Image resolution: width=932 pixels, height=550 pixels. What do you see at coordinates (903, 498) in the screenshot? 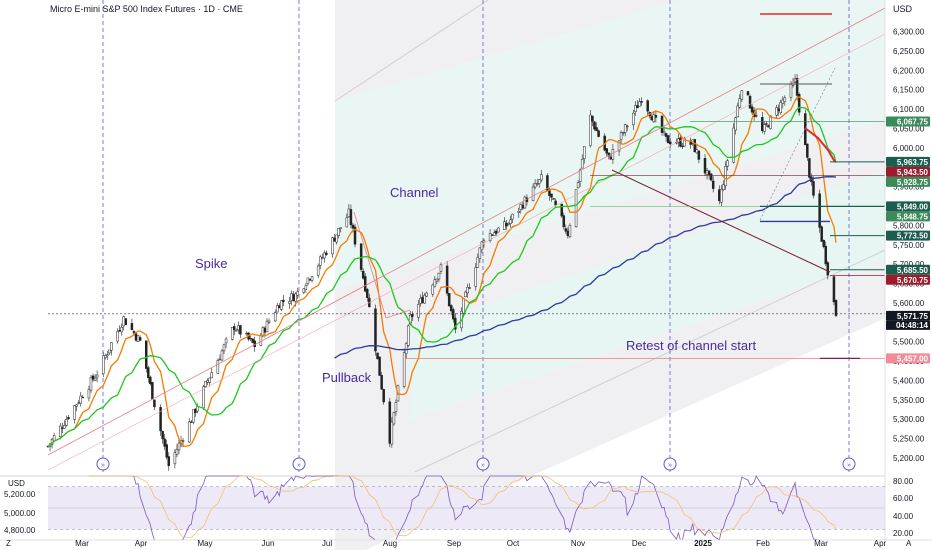
I see `rsi-right-tick-60: 60.00` at bounding box center [903, 498].